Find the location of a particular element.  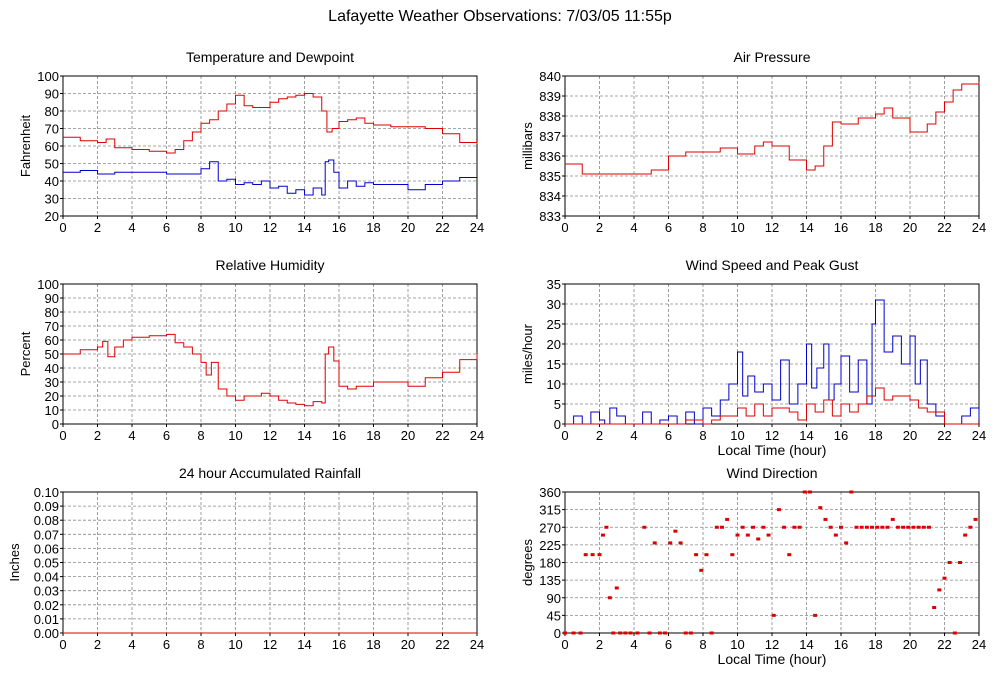

y-tick-label: 180 is located at coordinates (550, 563).